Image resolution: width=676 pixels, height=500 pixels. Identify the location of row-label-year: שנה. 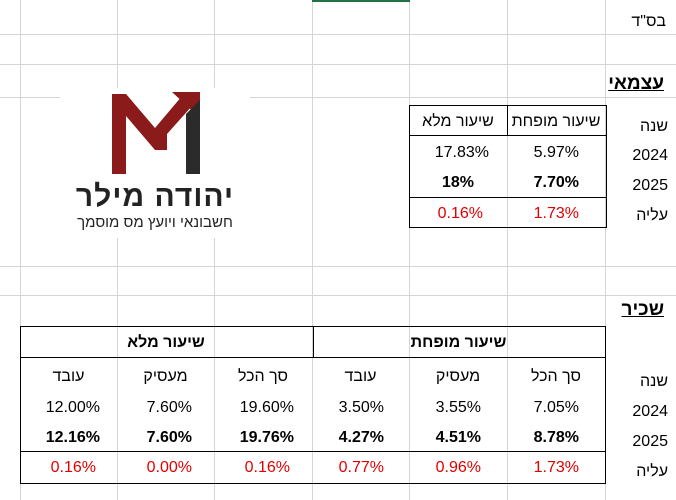
(653, 126).